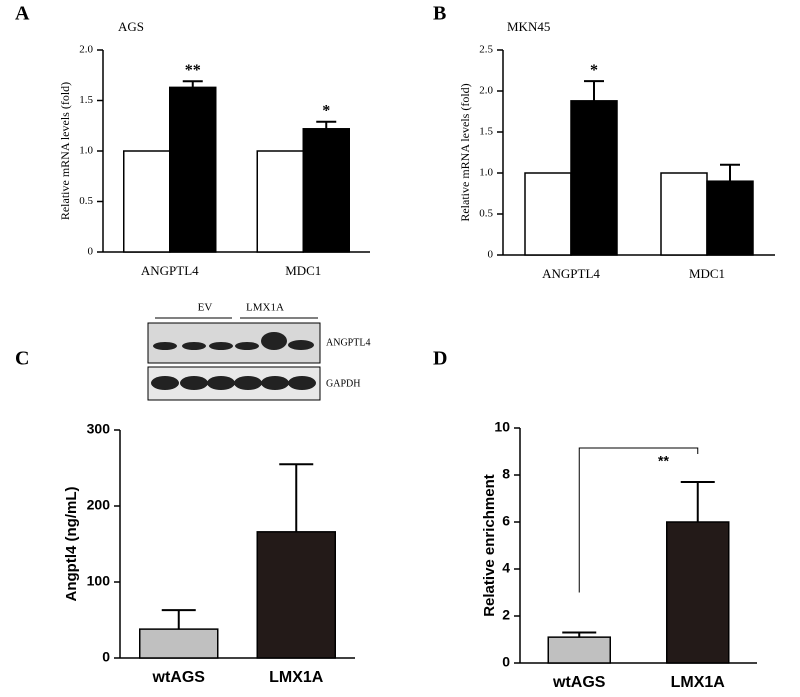 This screenshot has height=697, width=800. What do you see at coordinates (528, 26) in the screenshot?
I see `chart-title: MKN45` at bounding box center [528, 26].